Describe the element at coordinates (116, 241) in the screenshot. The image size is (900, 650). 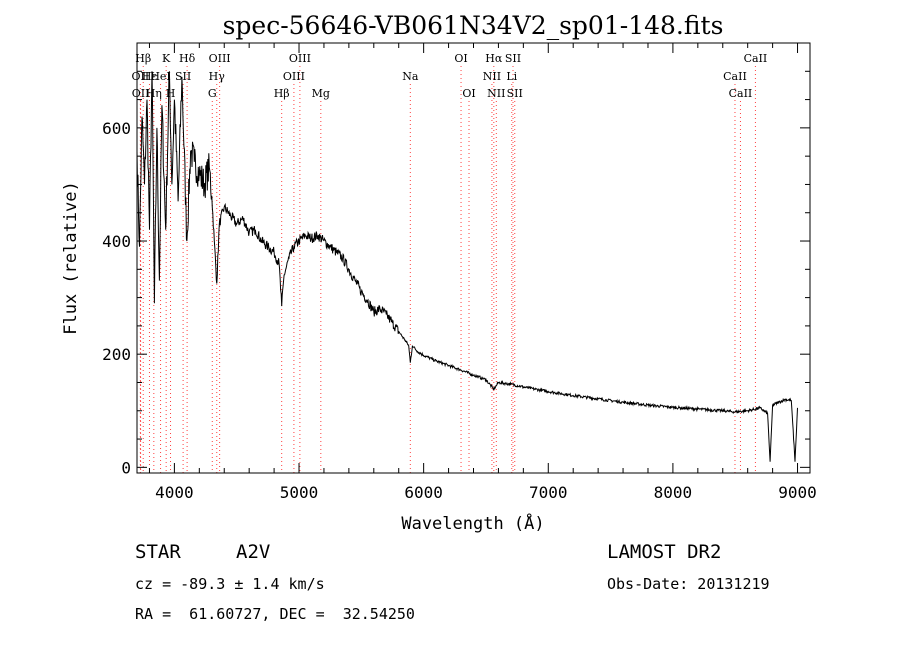
I see `y-tick-label: 400` at that location.